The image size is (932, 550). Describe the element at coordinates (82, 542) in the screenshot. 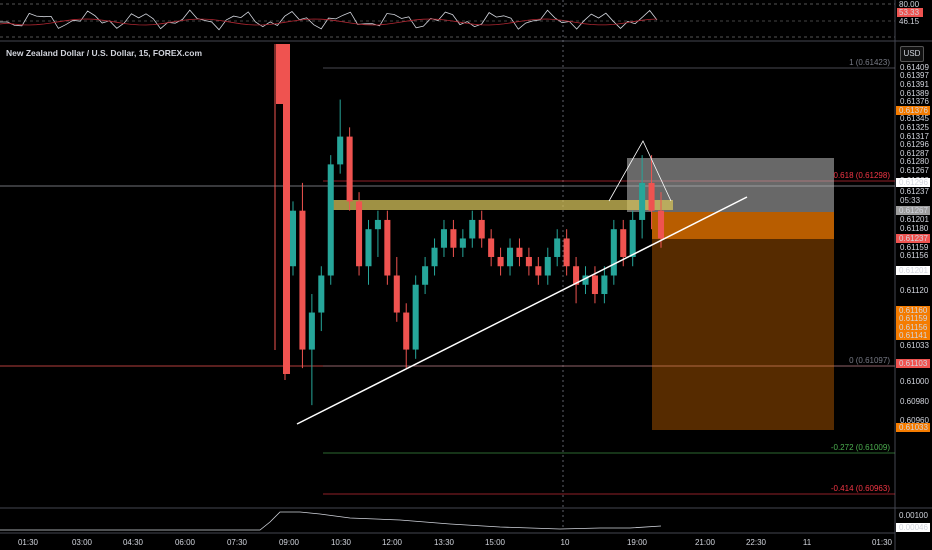

I see `time-tick: 03:00` at that location.